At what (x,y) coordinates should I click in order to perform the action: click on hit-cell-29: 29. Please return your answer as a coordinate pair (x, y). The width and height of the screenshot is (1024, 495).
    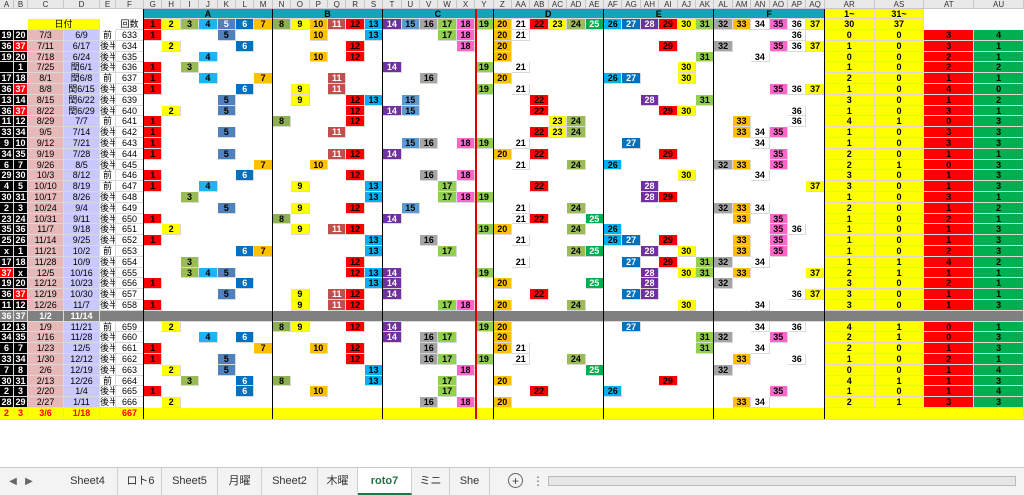
    Looking at the image, I should click on (668, 240).